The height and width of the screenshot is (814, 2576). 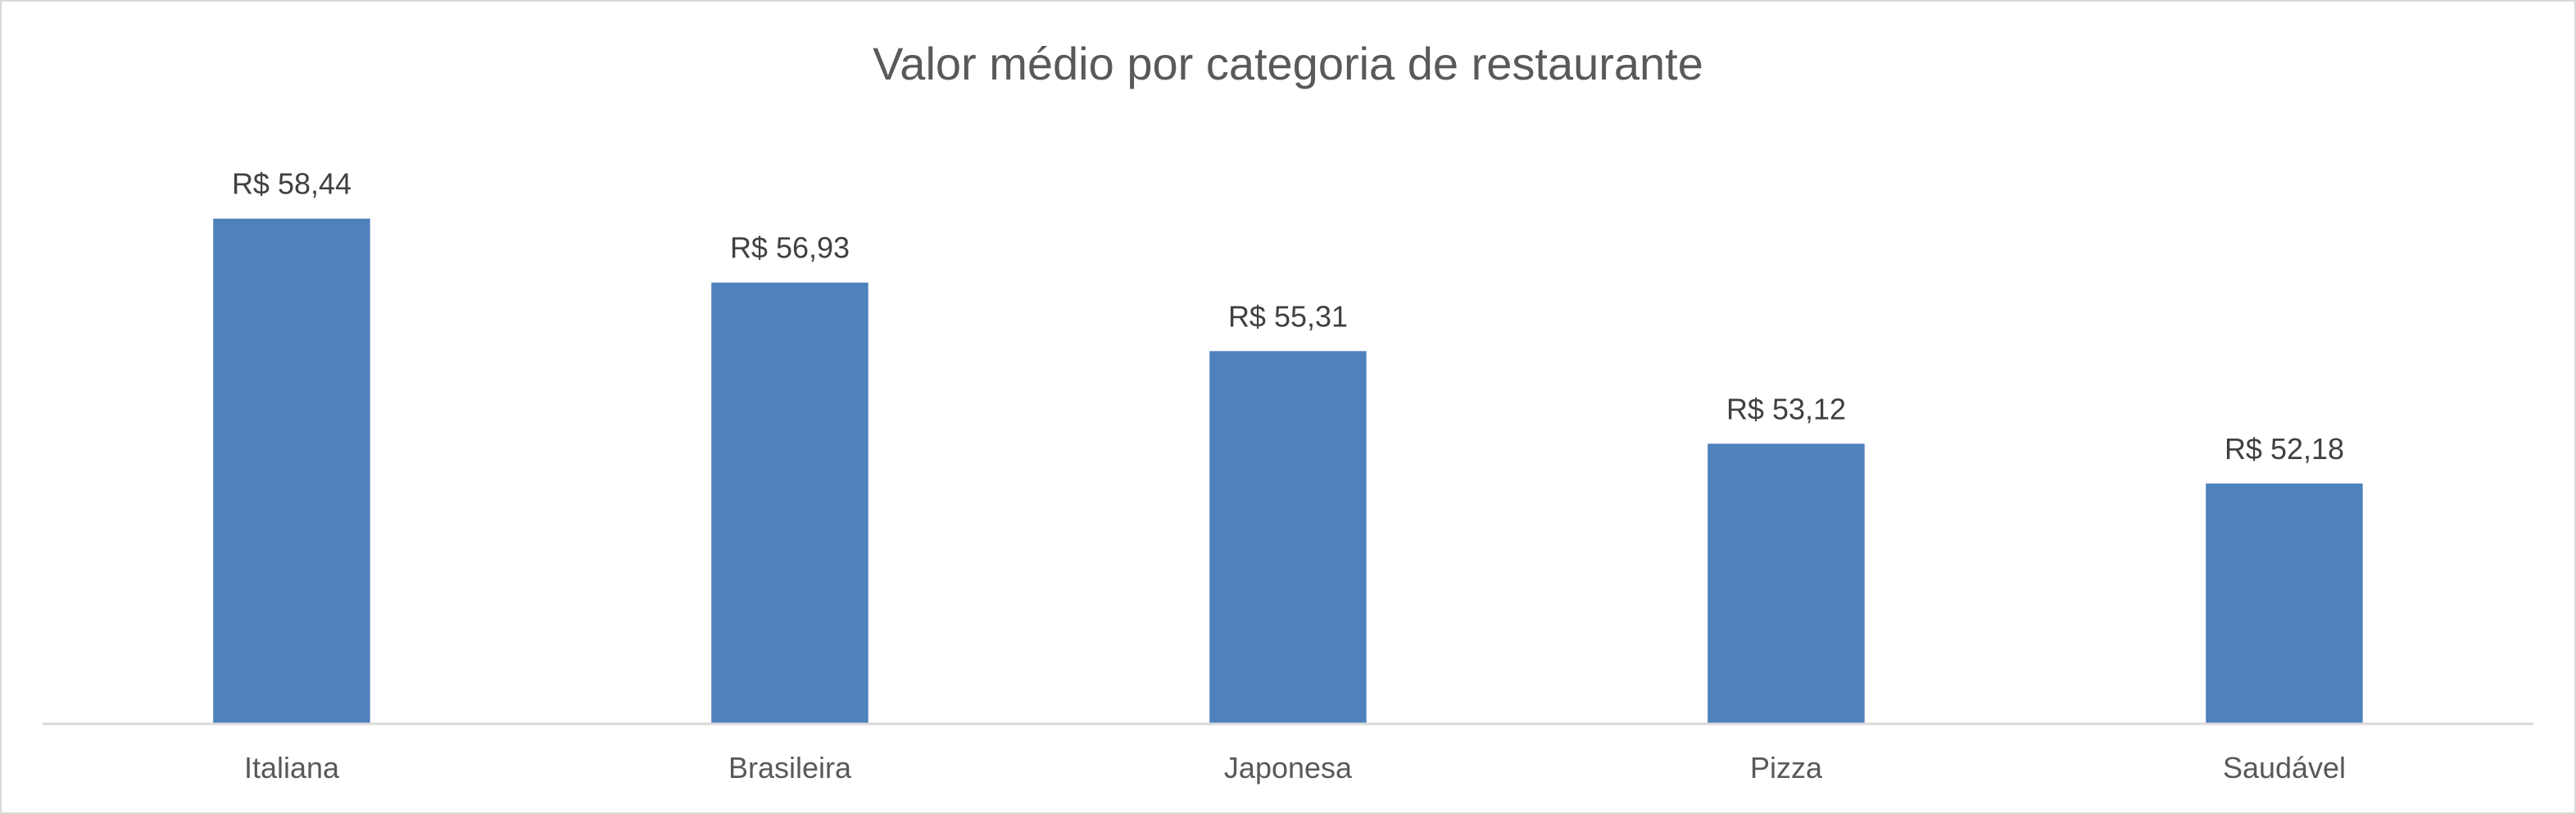 I want to click on data-label-1: R$ 58,44, so click(x=291, y=184).